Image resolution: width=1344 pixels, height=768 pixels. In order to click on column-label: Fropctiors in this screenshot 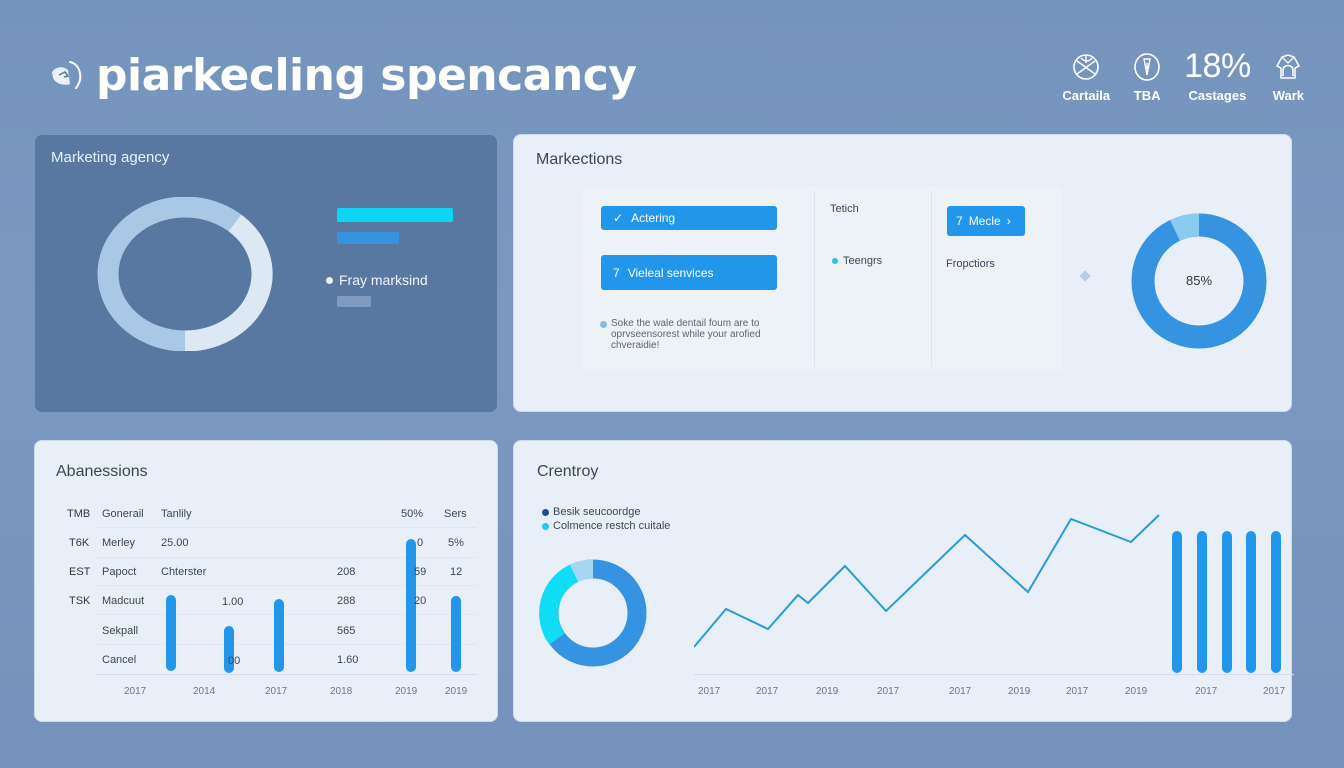, I will do `click(970, 264)`.